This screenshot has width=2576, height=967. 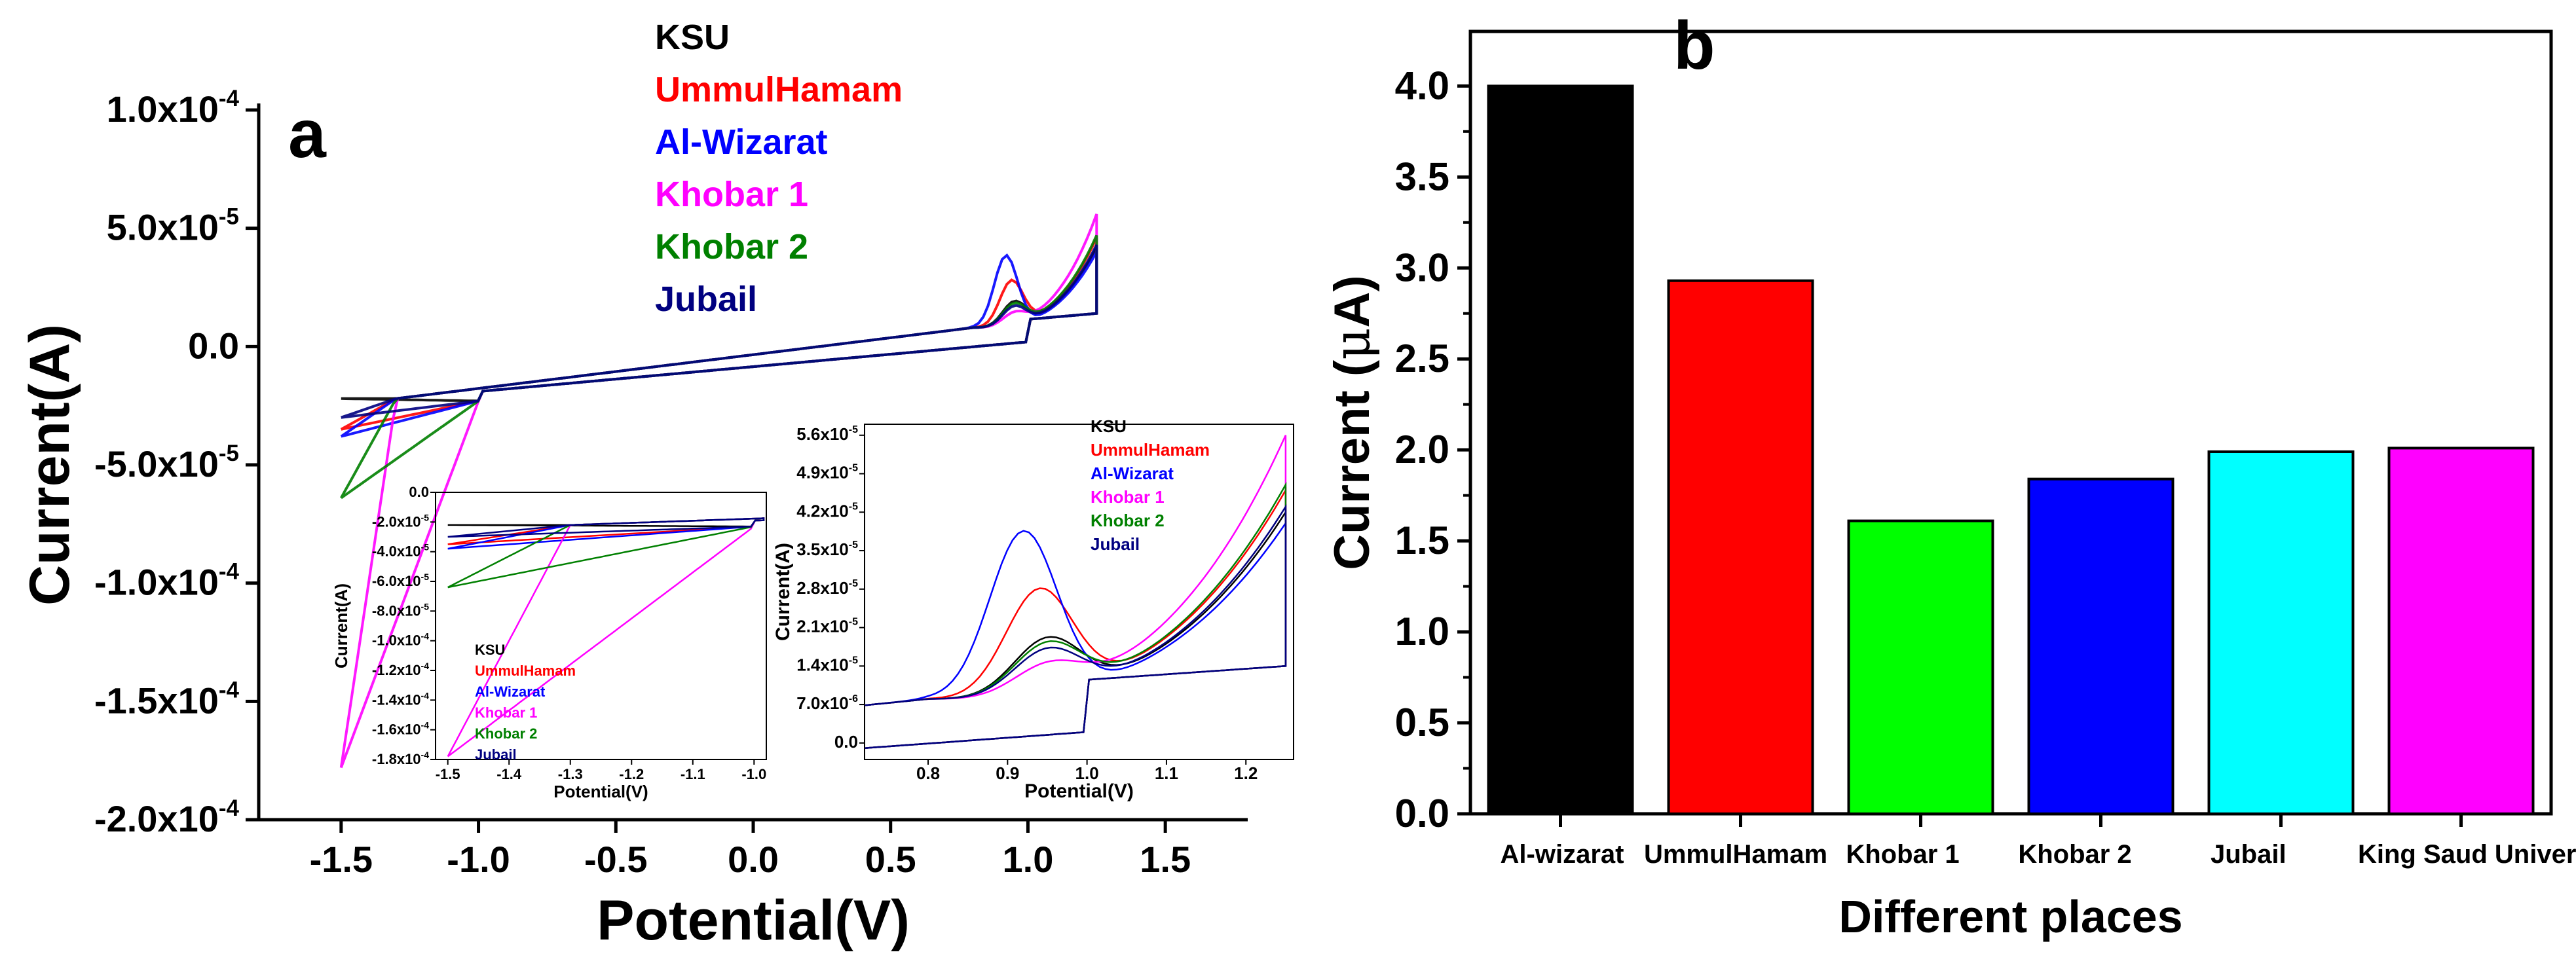 I want to click on inset-y-tick-label: -1.2x10⁻⁴, so click(x=400, y=669).